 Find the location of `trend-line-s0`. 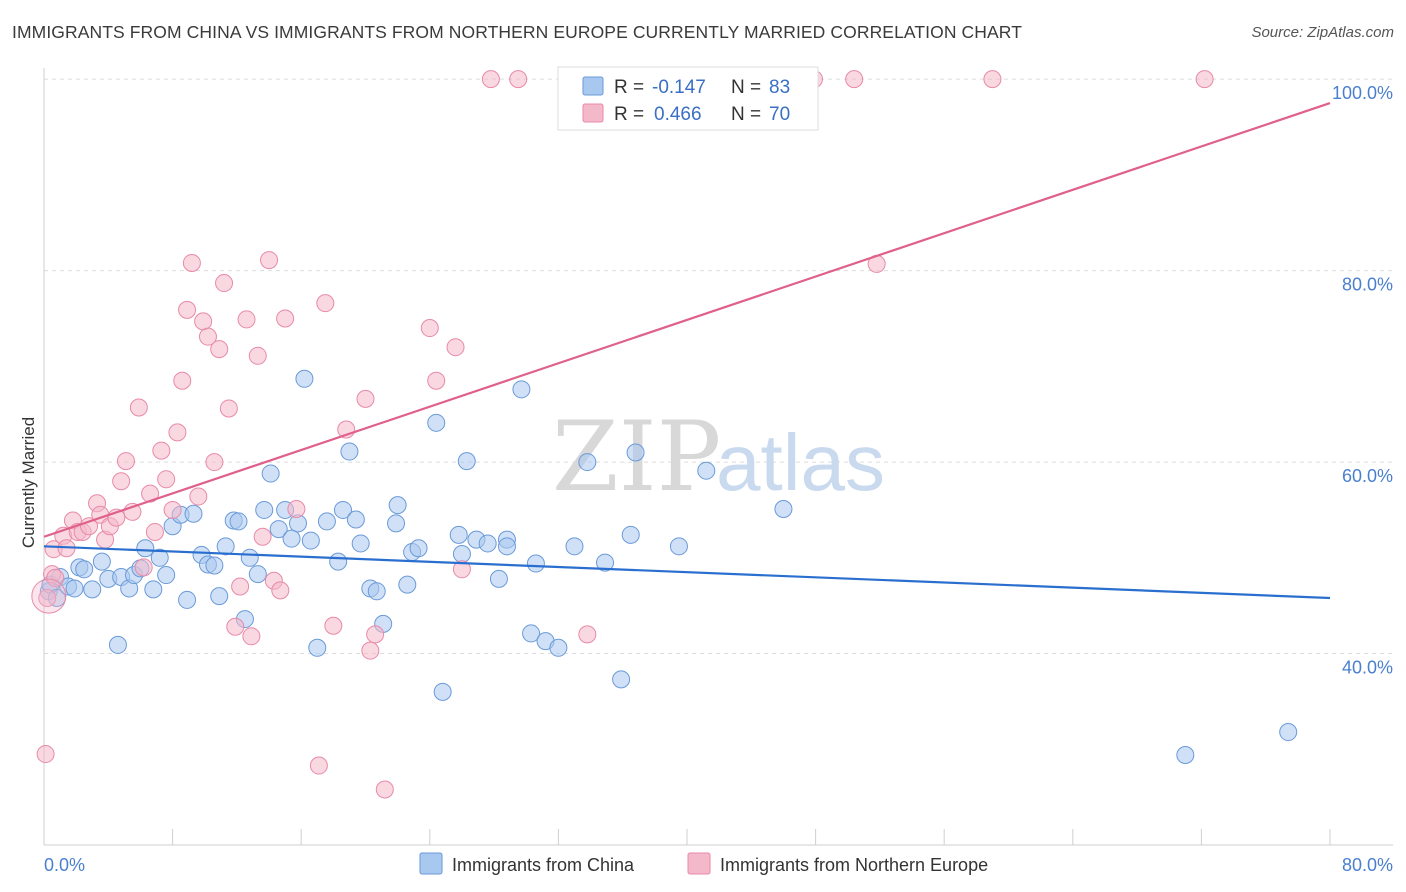

trend-line-s0 is located at coordinates (687, 572).